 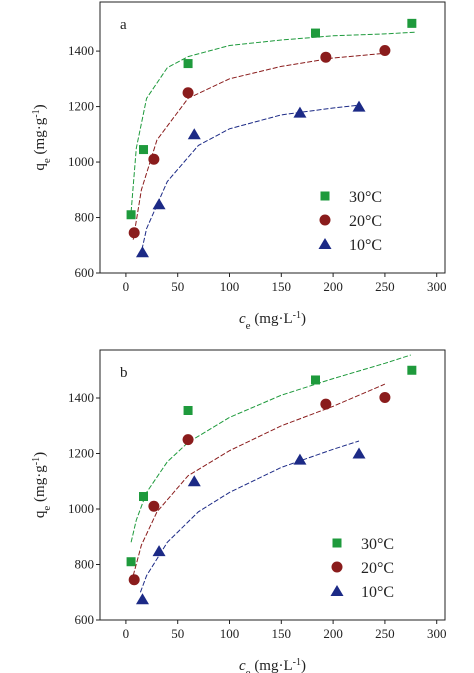 What do you see at coordinates (123, 25) in the screenshot?
I see `panel-label: a` at bounding box center [123, 25].